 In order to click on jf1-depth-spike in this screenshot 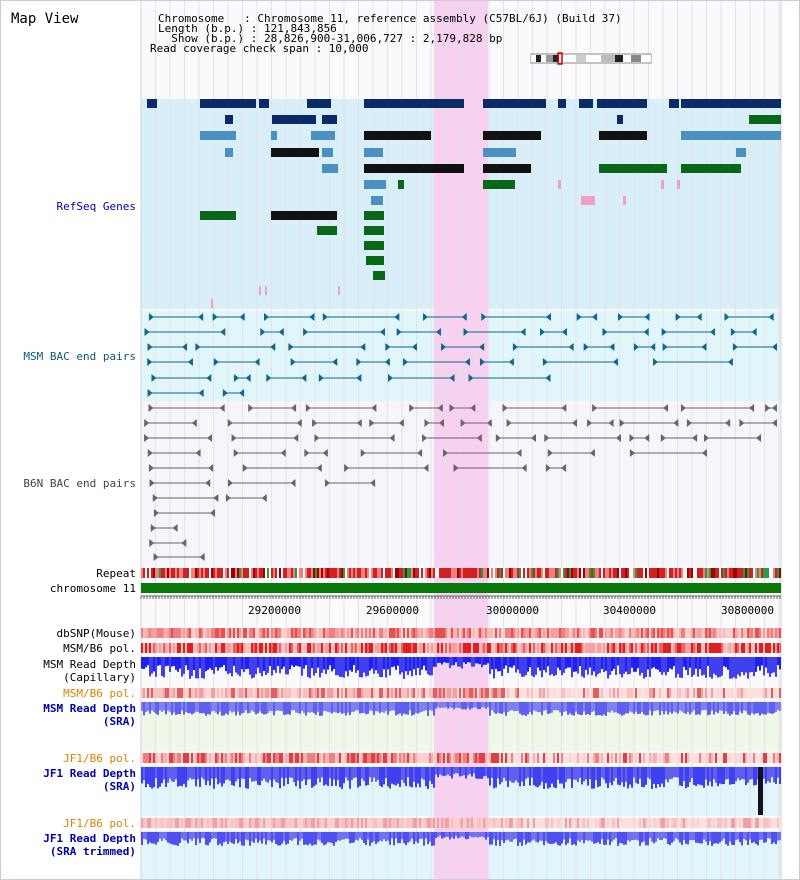, I will do `click(760, 791)`.